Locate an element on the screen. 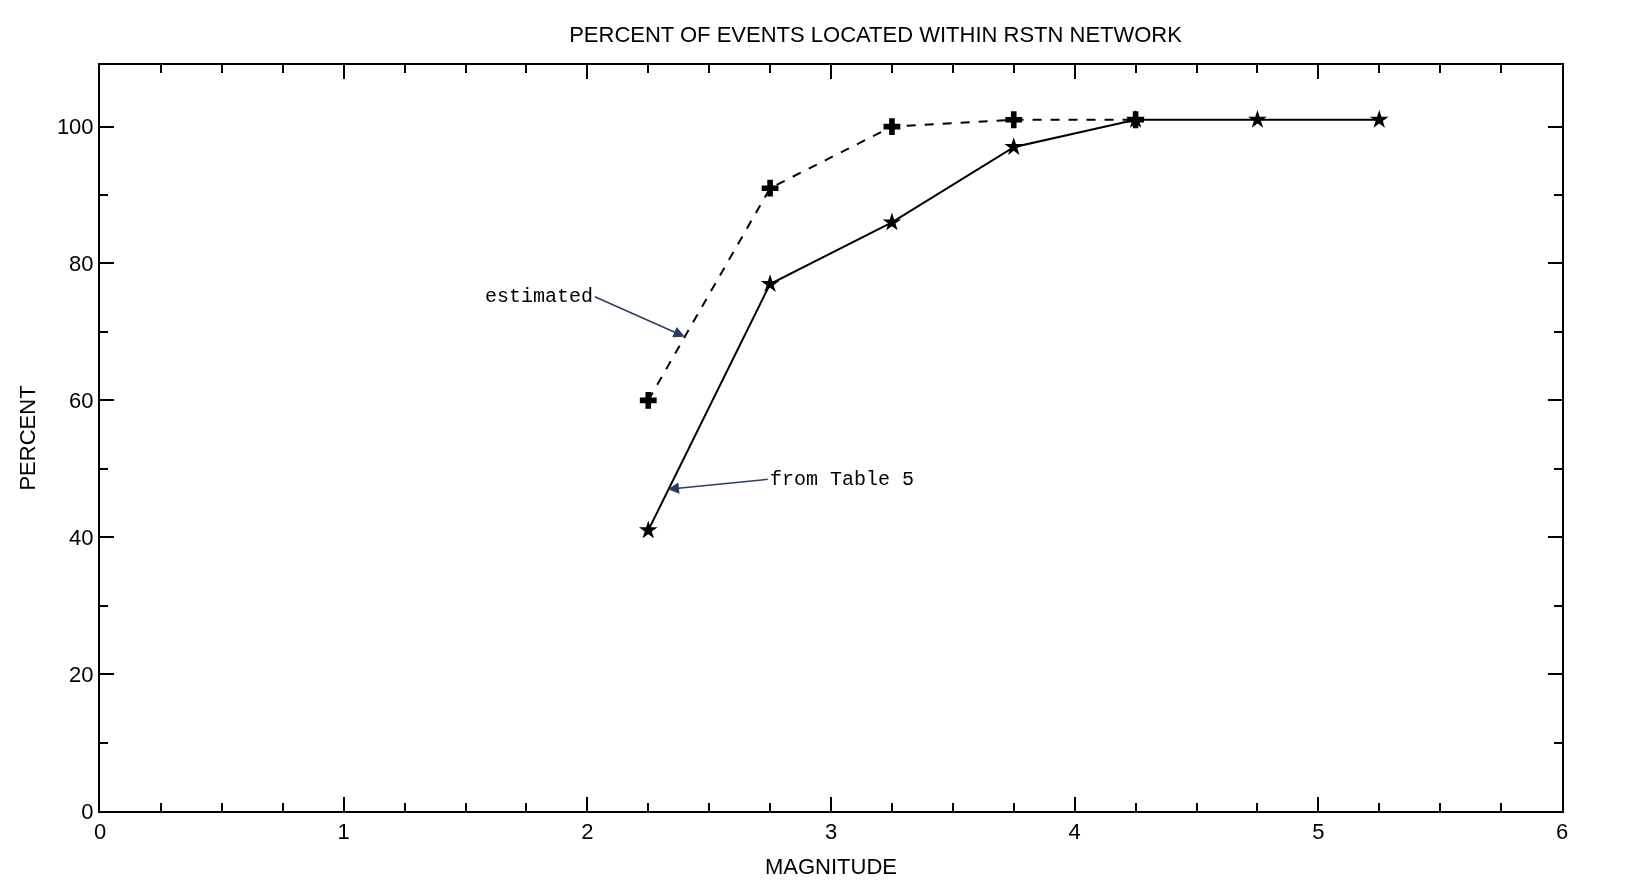 Image resolution: width=1652 pixels, height=891 pixels. y-tick-label: 80 is located at coordinates (81, 264).